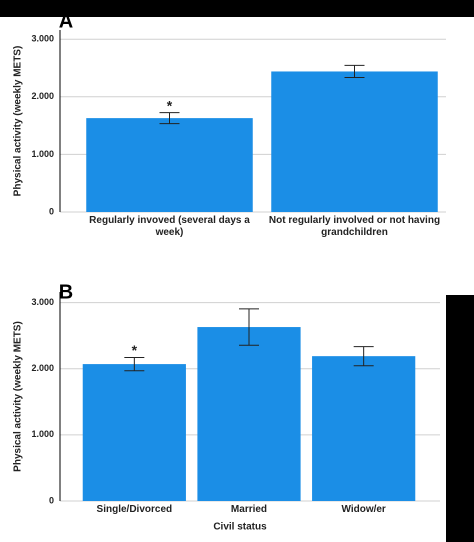  I want to click on x-tick-label-box: Married, so click(249, 509).